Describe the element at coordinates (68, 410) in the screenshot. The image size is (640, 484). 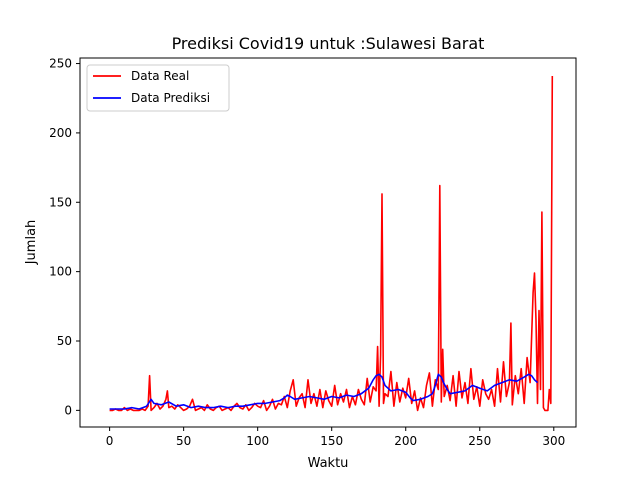
I see `y-tick-label: 0` at that location.